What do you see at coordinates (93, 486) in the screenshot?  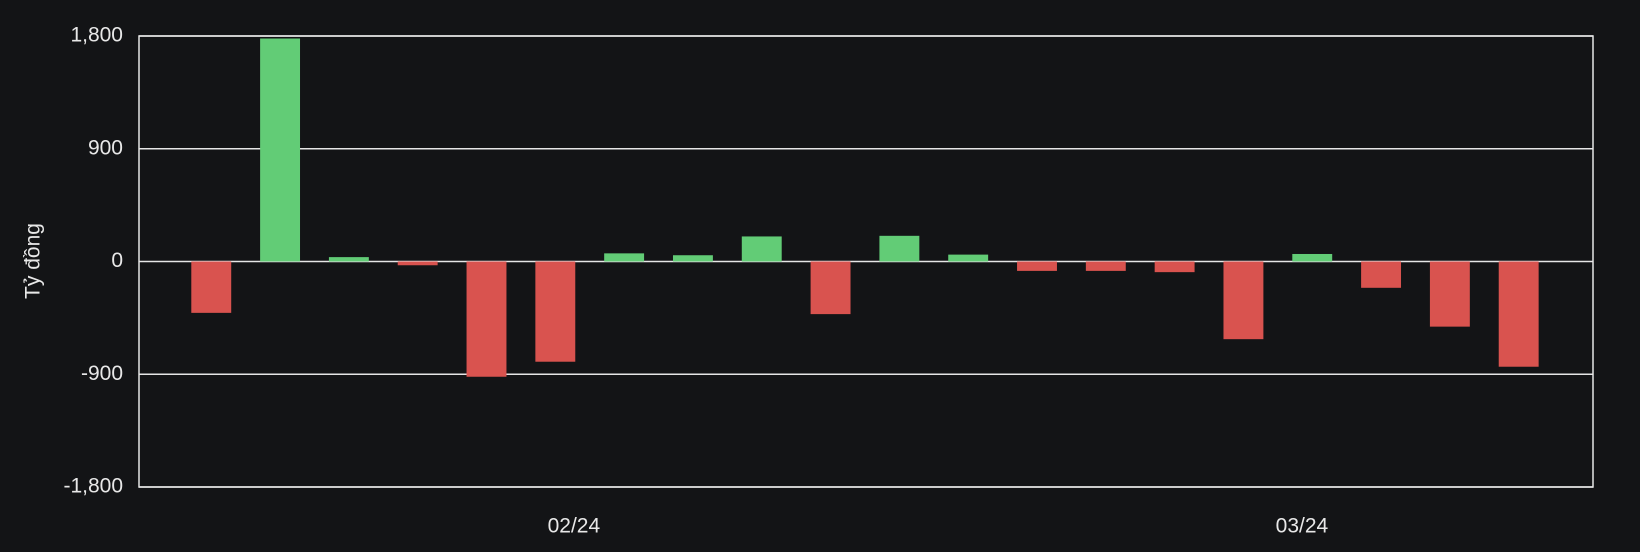 I see `y-tick-label: -1,800` at bounding box center [93, 486].